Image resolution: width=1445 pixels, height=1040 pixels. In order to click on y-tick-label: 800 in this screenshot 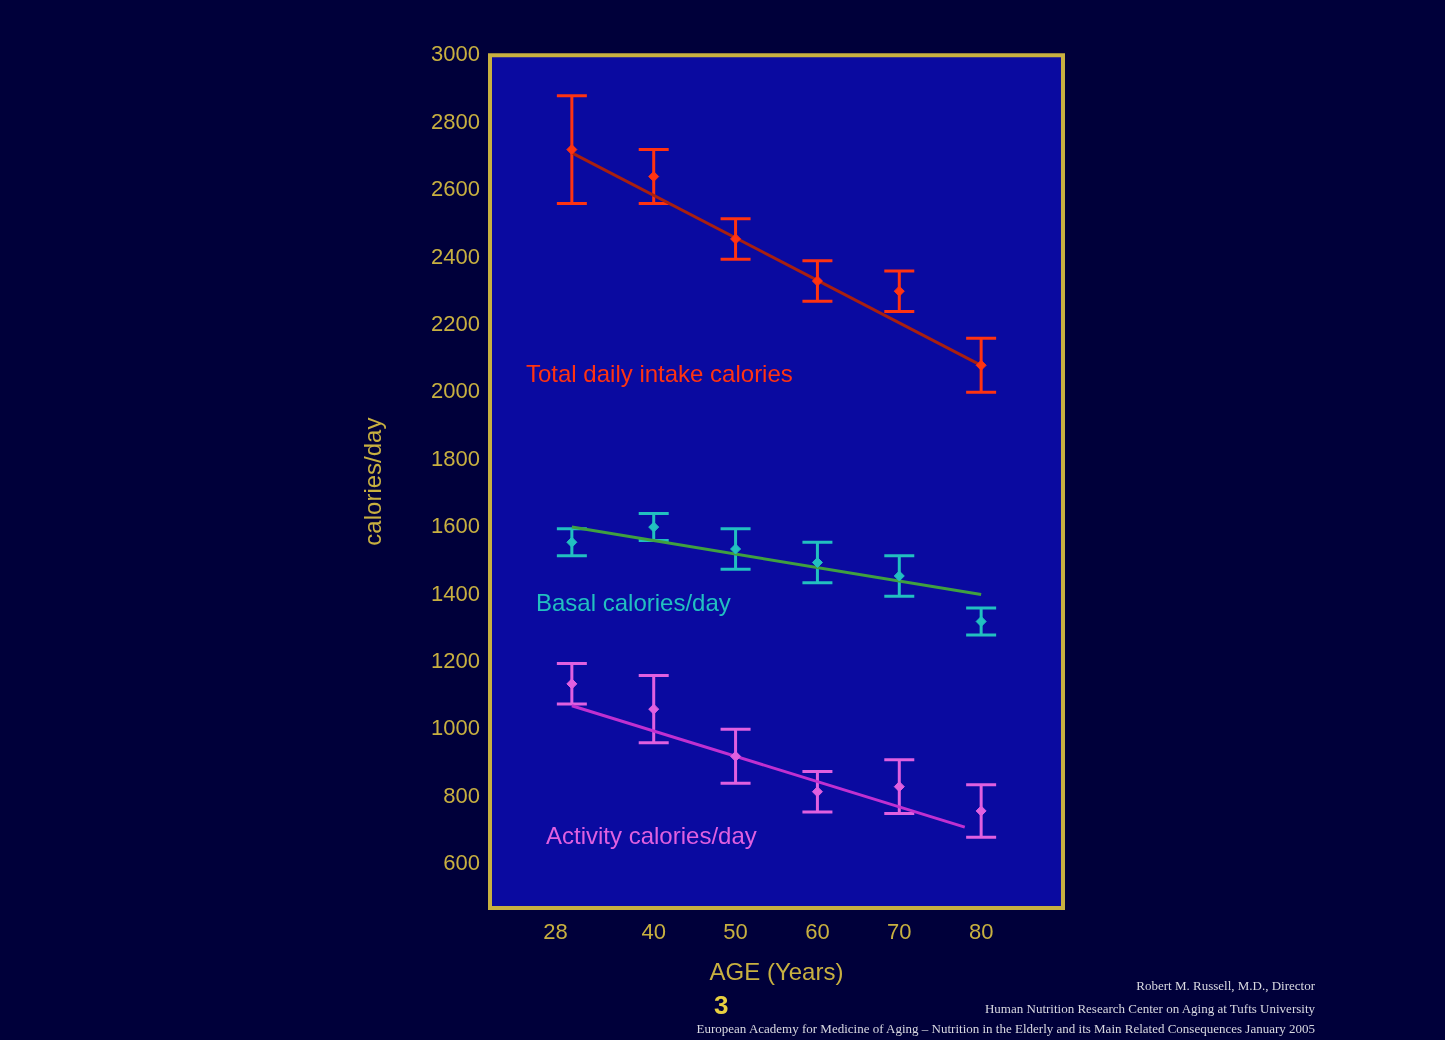, I will do `click(461, 795)`.